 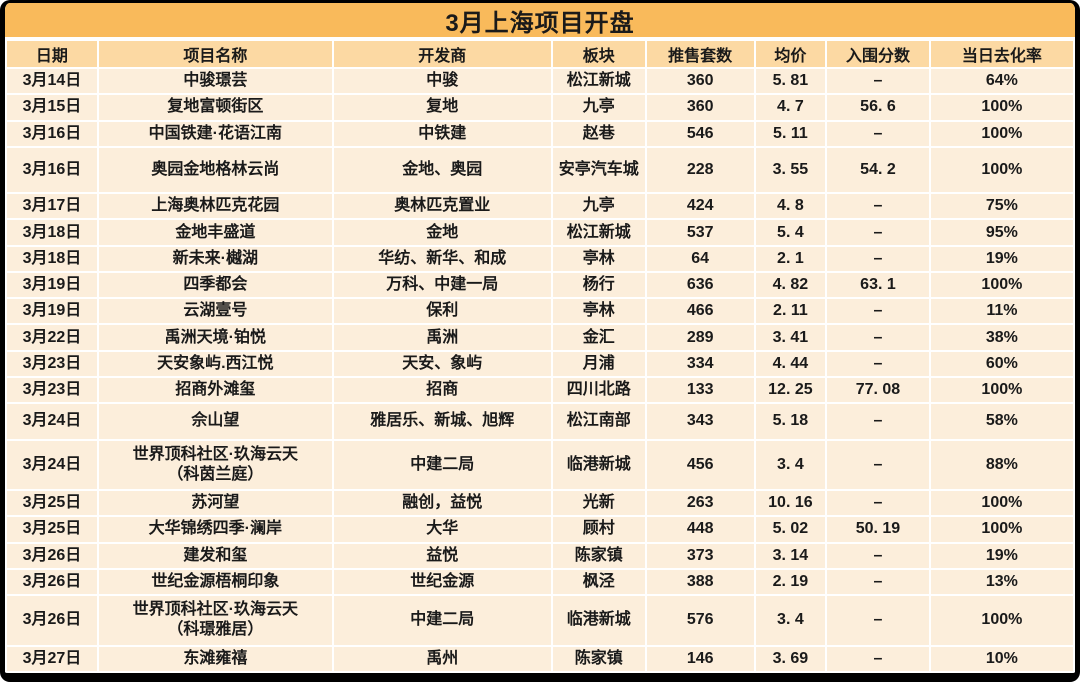 What do you see at coordinates (442, 582) in the screenshot?
I see `cell-developer: 世纪金源` at bounding box center [442, 582].